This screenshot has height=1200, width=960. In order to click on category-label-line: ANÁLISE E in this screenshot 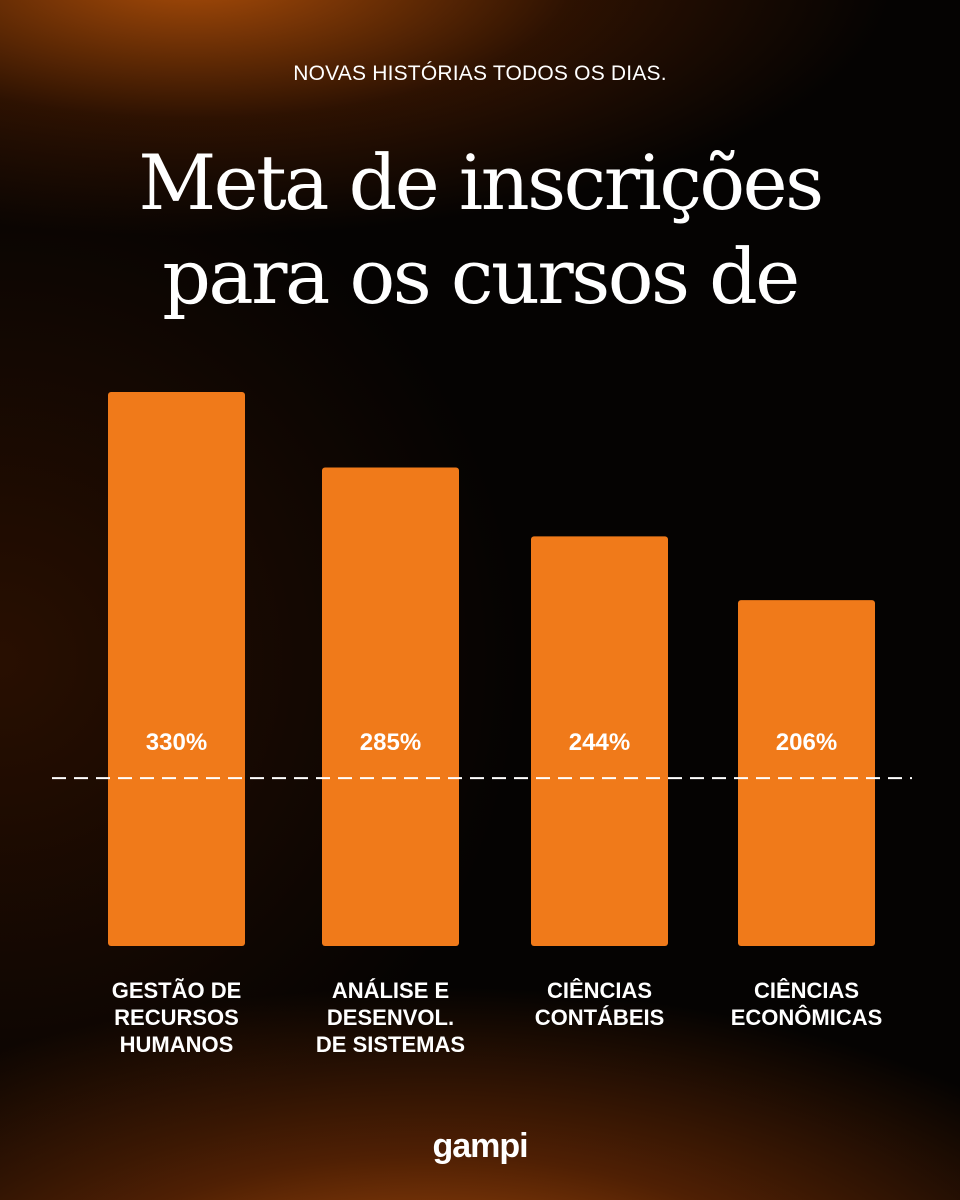, I will do `click(390, 990)`.